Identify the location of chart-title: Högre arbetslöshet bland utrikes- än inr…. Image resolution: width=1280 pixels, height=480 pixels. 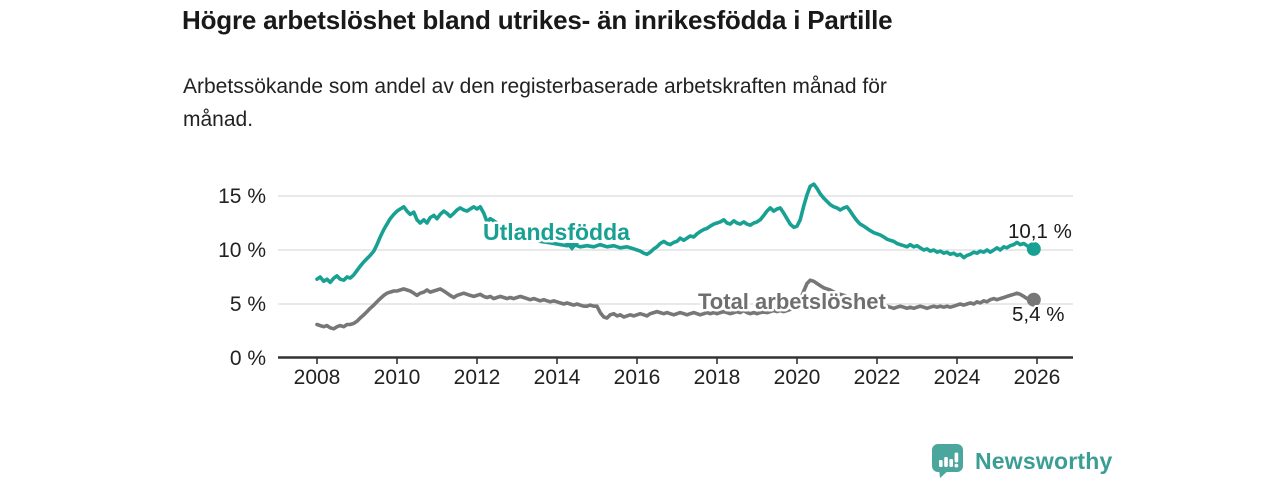
(537, 20).